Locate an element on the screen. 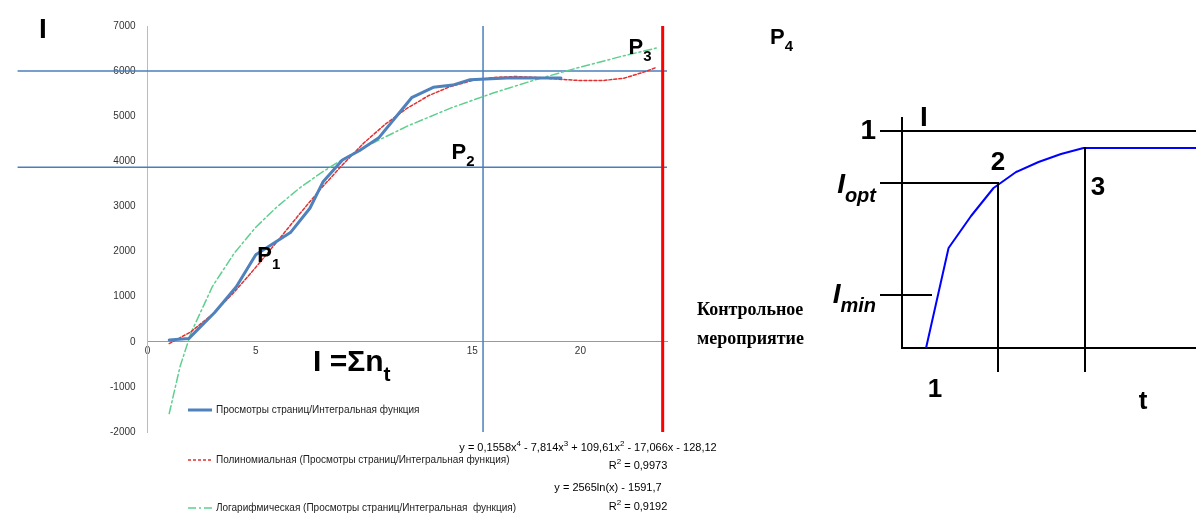 The image size is (1196, 519). y-tick-label: 2000 is located at coordinates (125, 251).